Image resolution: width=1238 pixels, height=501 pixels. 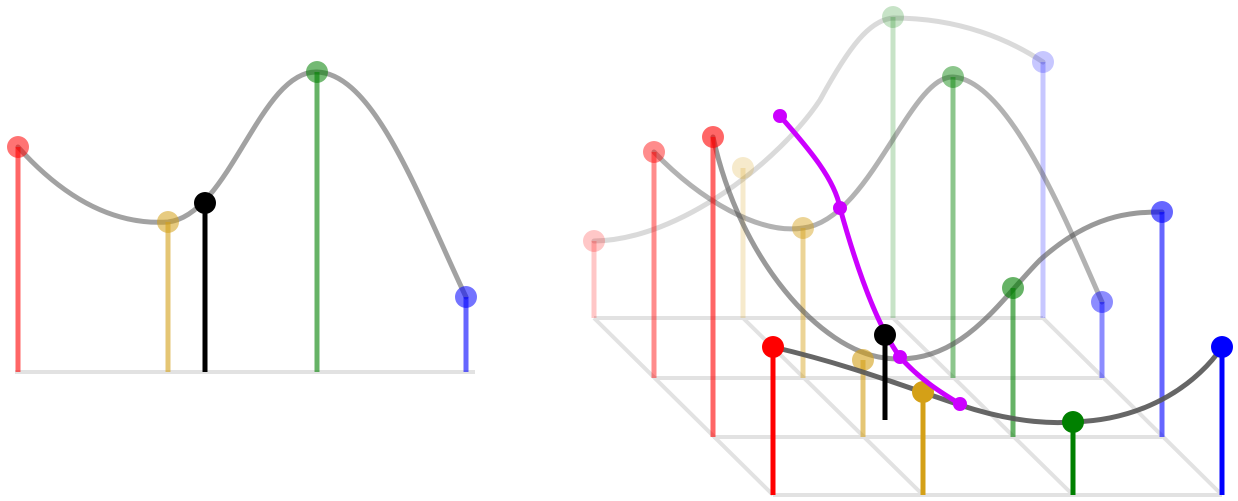 What do you see at coordinates (983, 406) in the screenshot?
I see `grid-column-green` at bounding box center [983, 406].